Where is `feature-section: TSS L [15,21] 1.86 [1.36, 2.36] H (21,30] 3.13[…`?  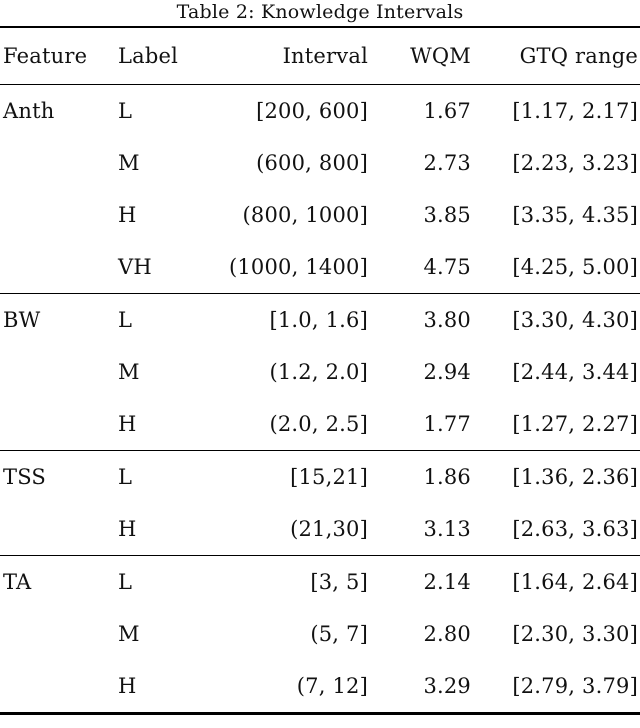
feature-section: TSS L [15,21] 1.86 [1.36, 2.36] H (21,30] 3.13[… is located at coordinates (320, 503).